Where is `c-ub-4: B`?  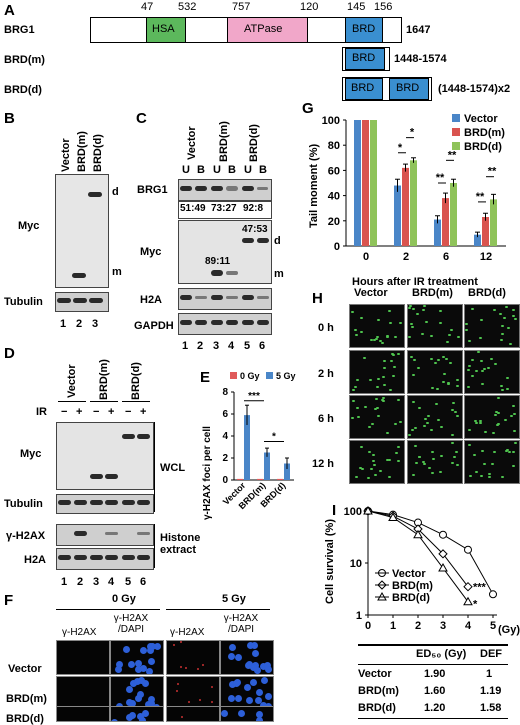 c-ub-4: B is located at coordinates (232, 170).